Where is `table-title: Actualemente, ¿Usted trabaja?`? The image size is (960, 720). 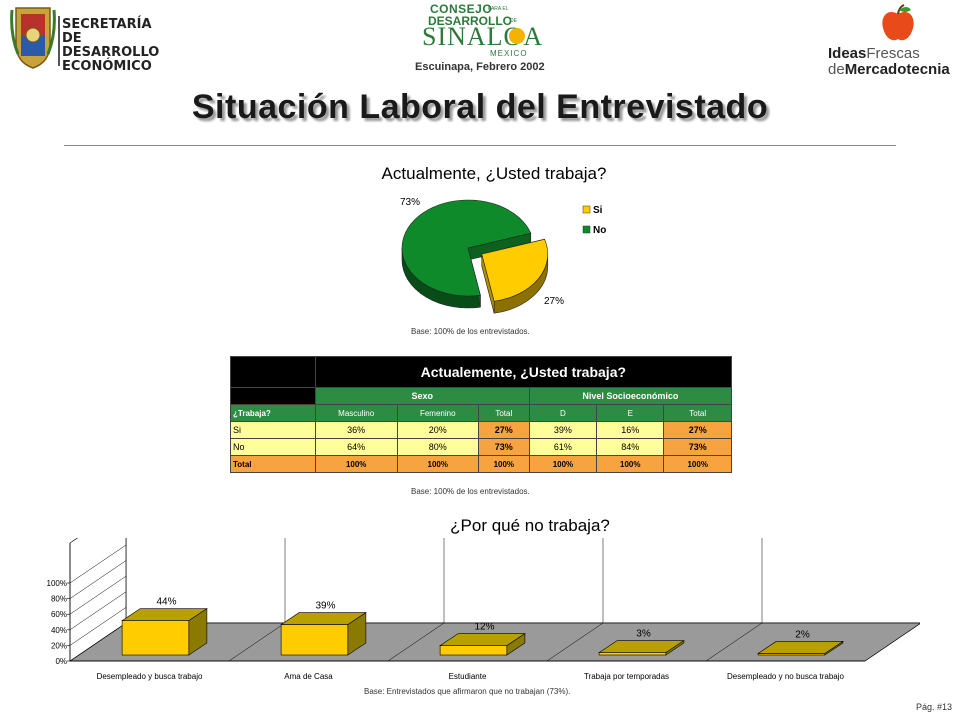 table-title: Actualemente, ¿Usted trabaja? is located at coordinates (523, 372).